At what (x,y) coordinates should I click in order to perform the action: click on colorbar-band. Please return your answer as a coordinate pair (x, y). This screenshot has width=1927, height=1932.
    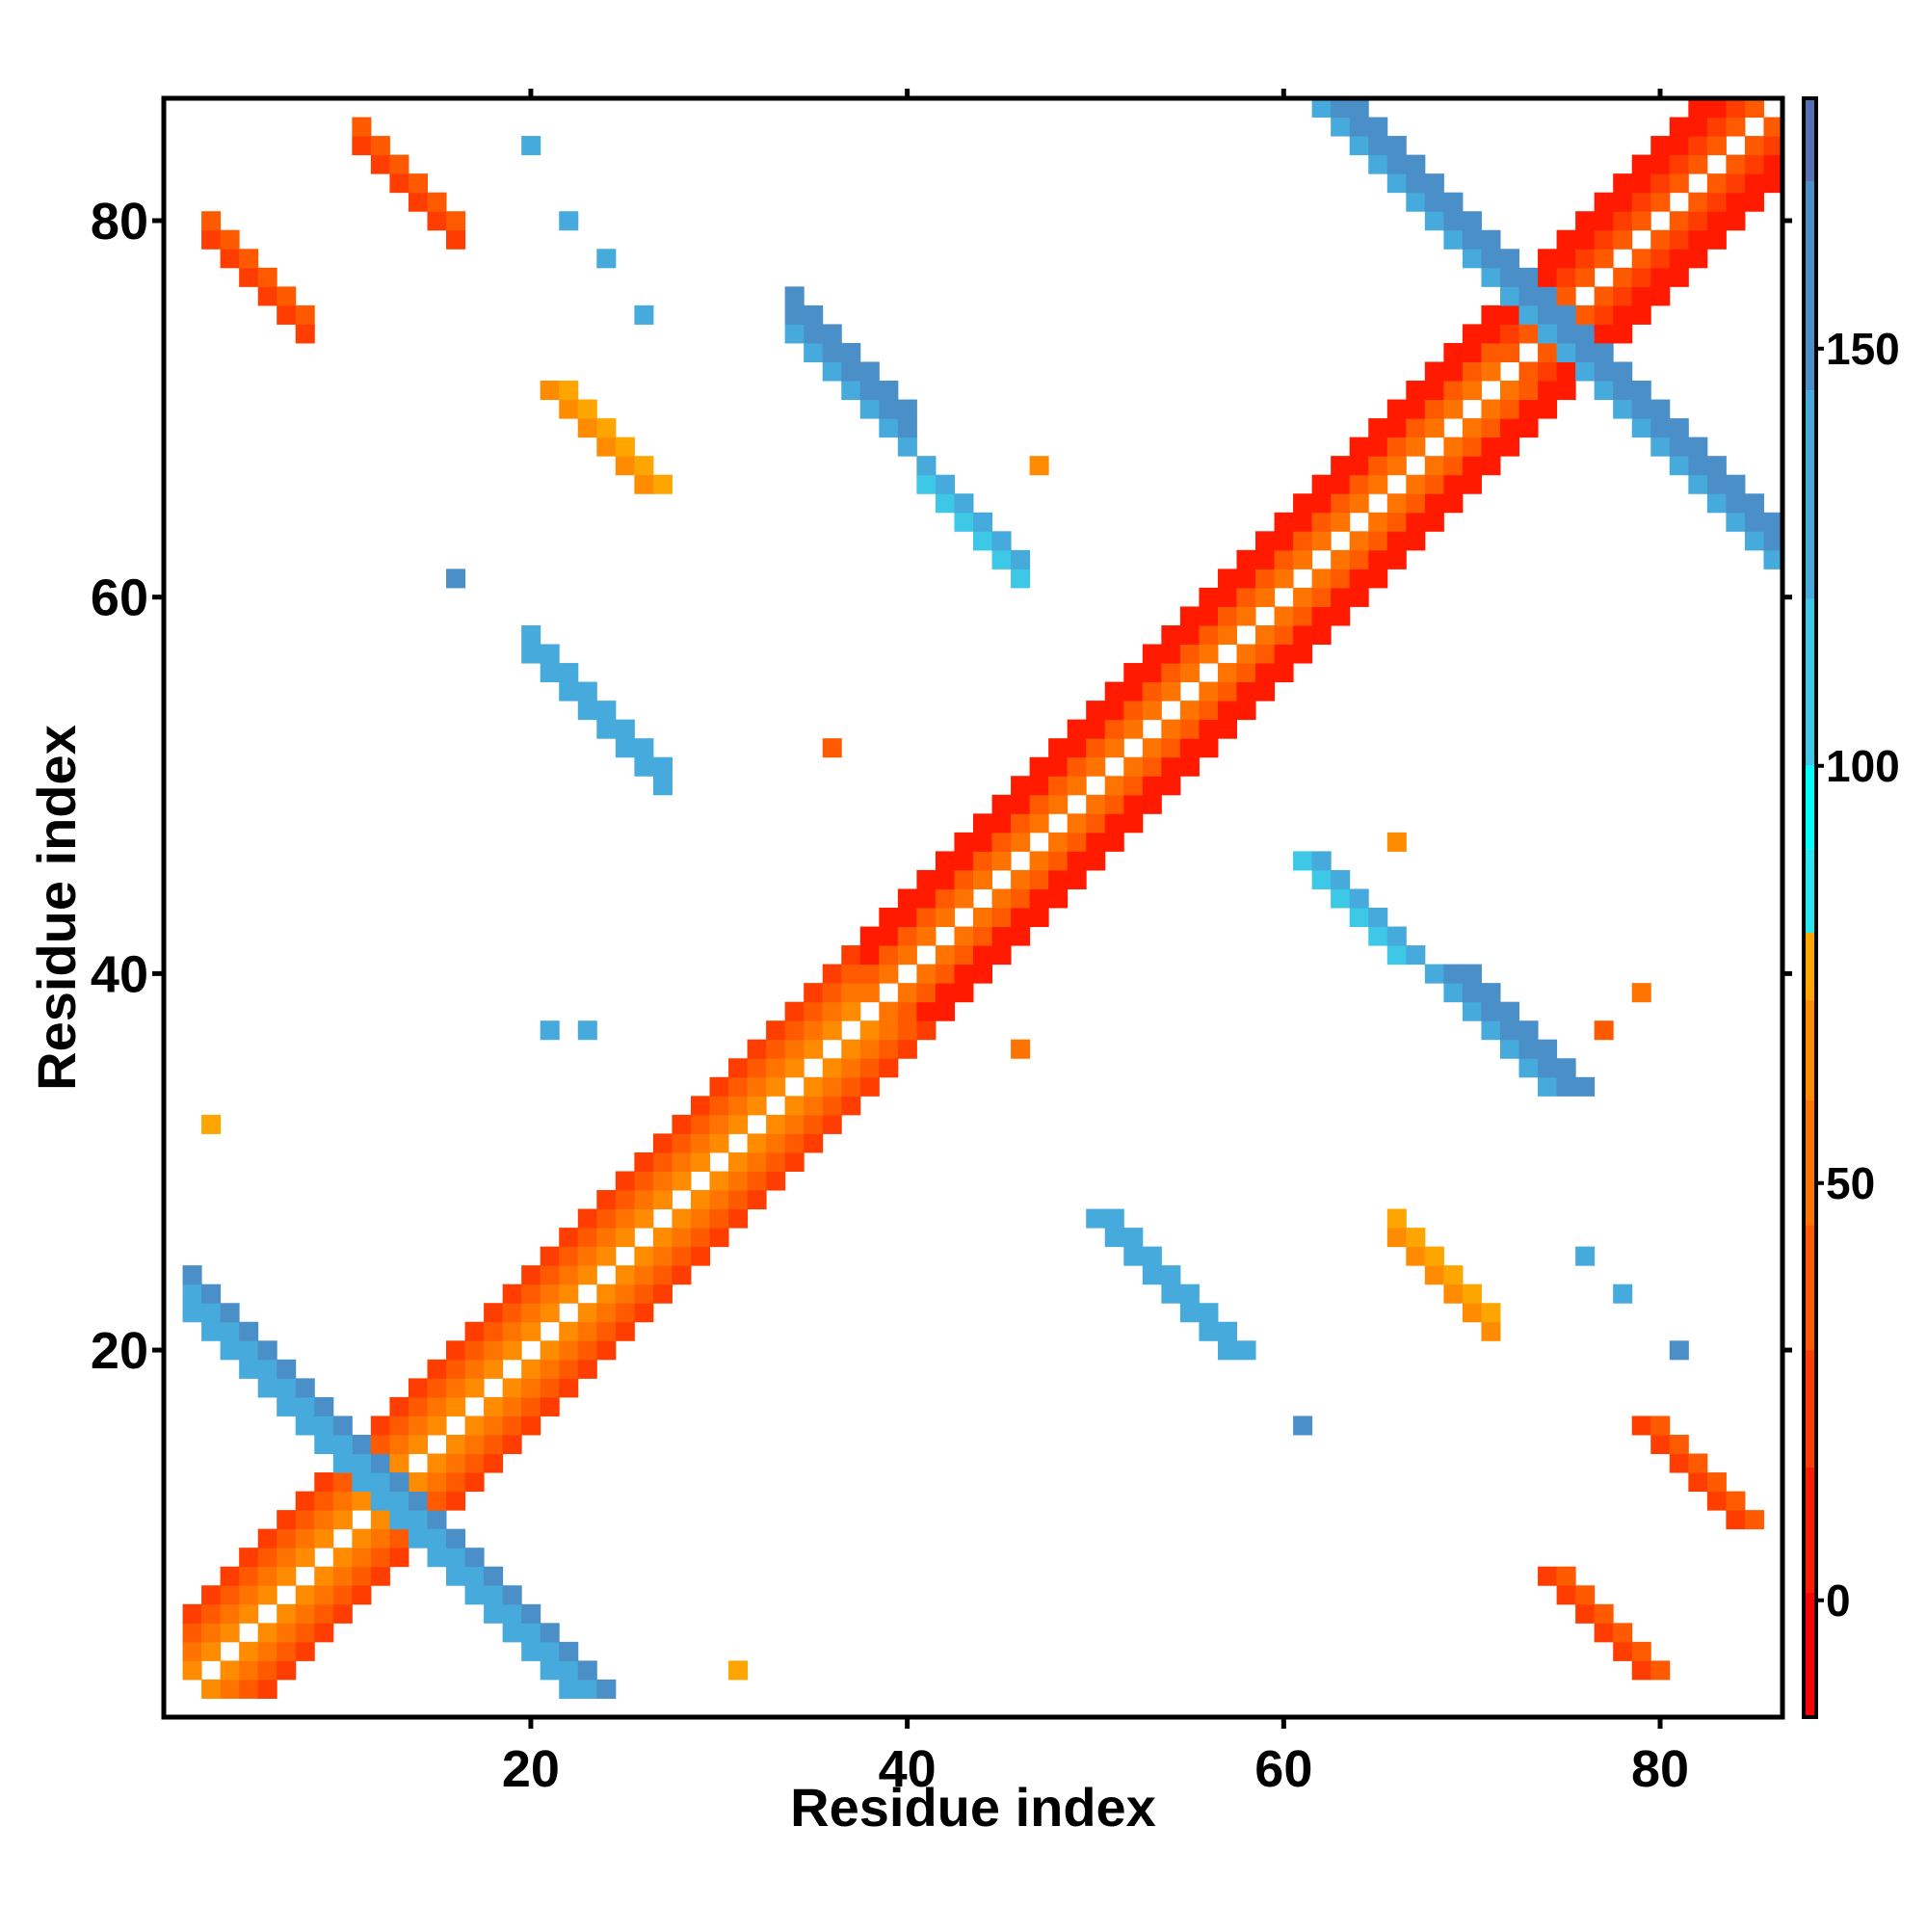
    Looking at the image, I should click on (1810, 807).